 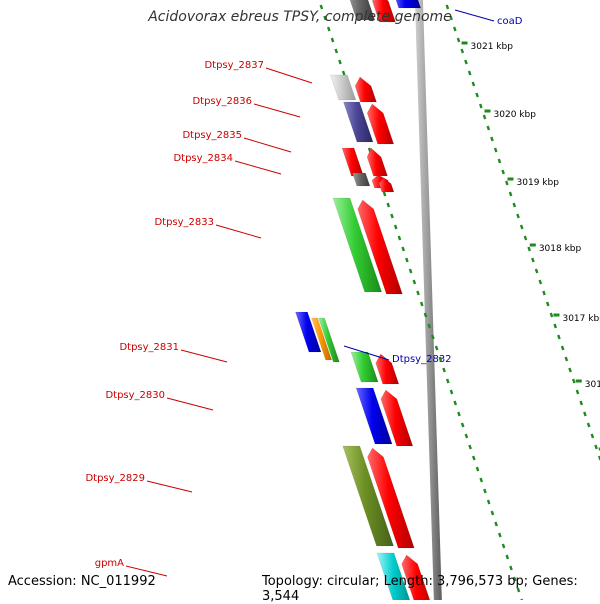 What do you see at coordinates (515, 115) in the screenshot?
I see `tick-label: 3020 kbp` at bounding box center [515, 115].